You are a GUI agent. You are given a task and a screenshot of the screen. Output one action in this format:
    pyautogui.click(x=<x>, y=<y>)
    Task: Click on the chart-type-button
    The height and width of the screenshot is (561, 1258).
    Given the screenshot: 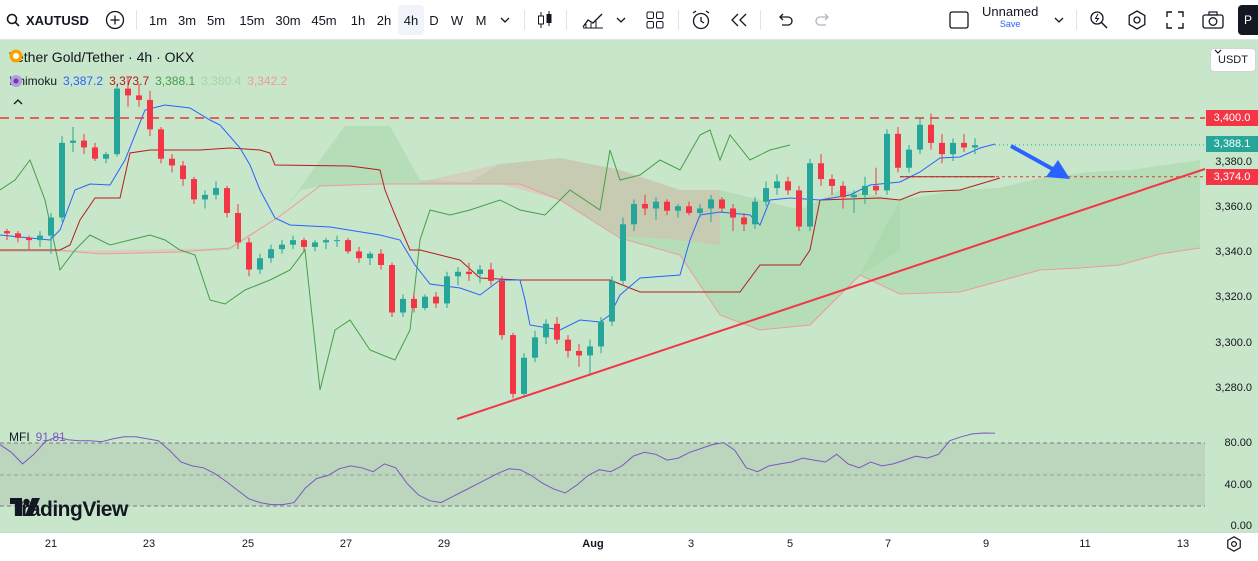 What is the action you would take?
    pyautogui.click(x=545, y=20)
    